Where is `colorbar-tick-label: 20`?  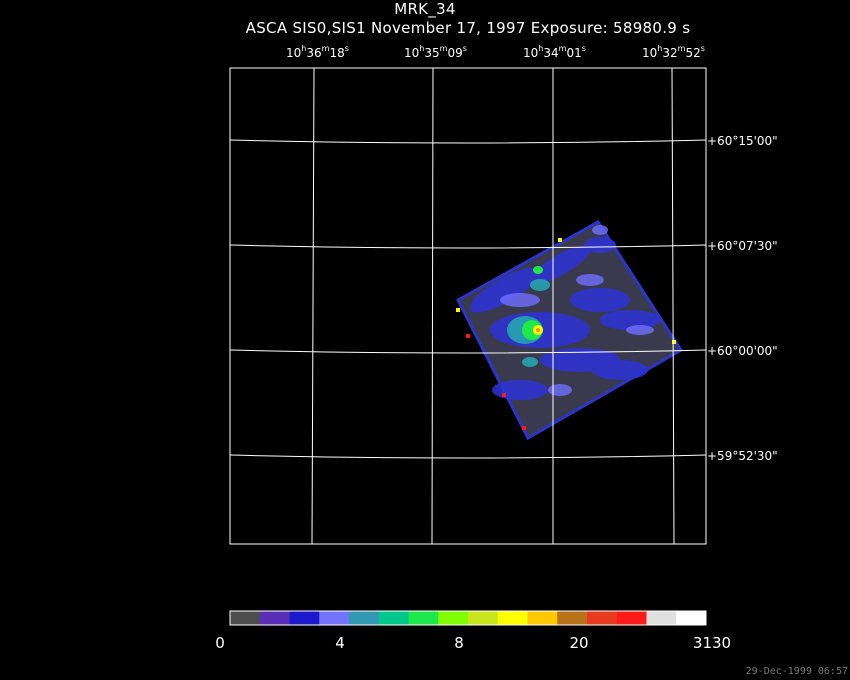 colorbar-tick-label: 20 is located at coordinates (579, 643).